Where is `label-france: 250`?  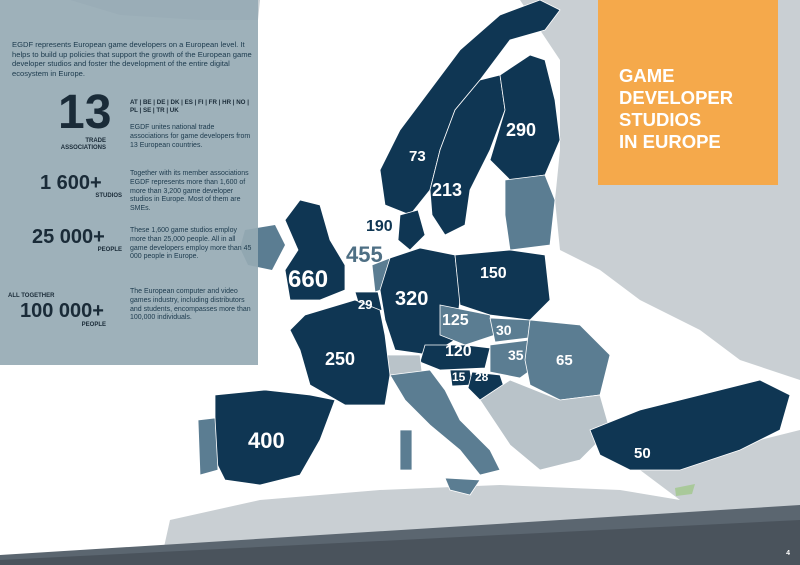 label-france: 250 is located at coordinates (340, 359).